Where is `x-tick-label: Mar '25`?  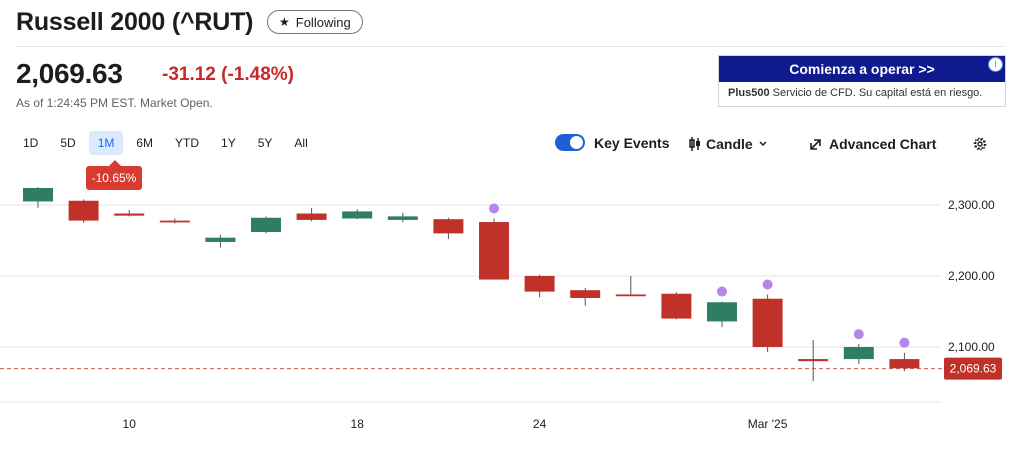
x-tick-label: Mar '25 is located at coordinates (768, 424).